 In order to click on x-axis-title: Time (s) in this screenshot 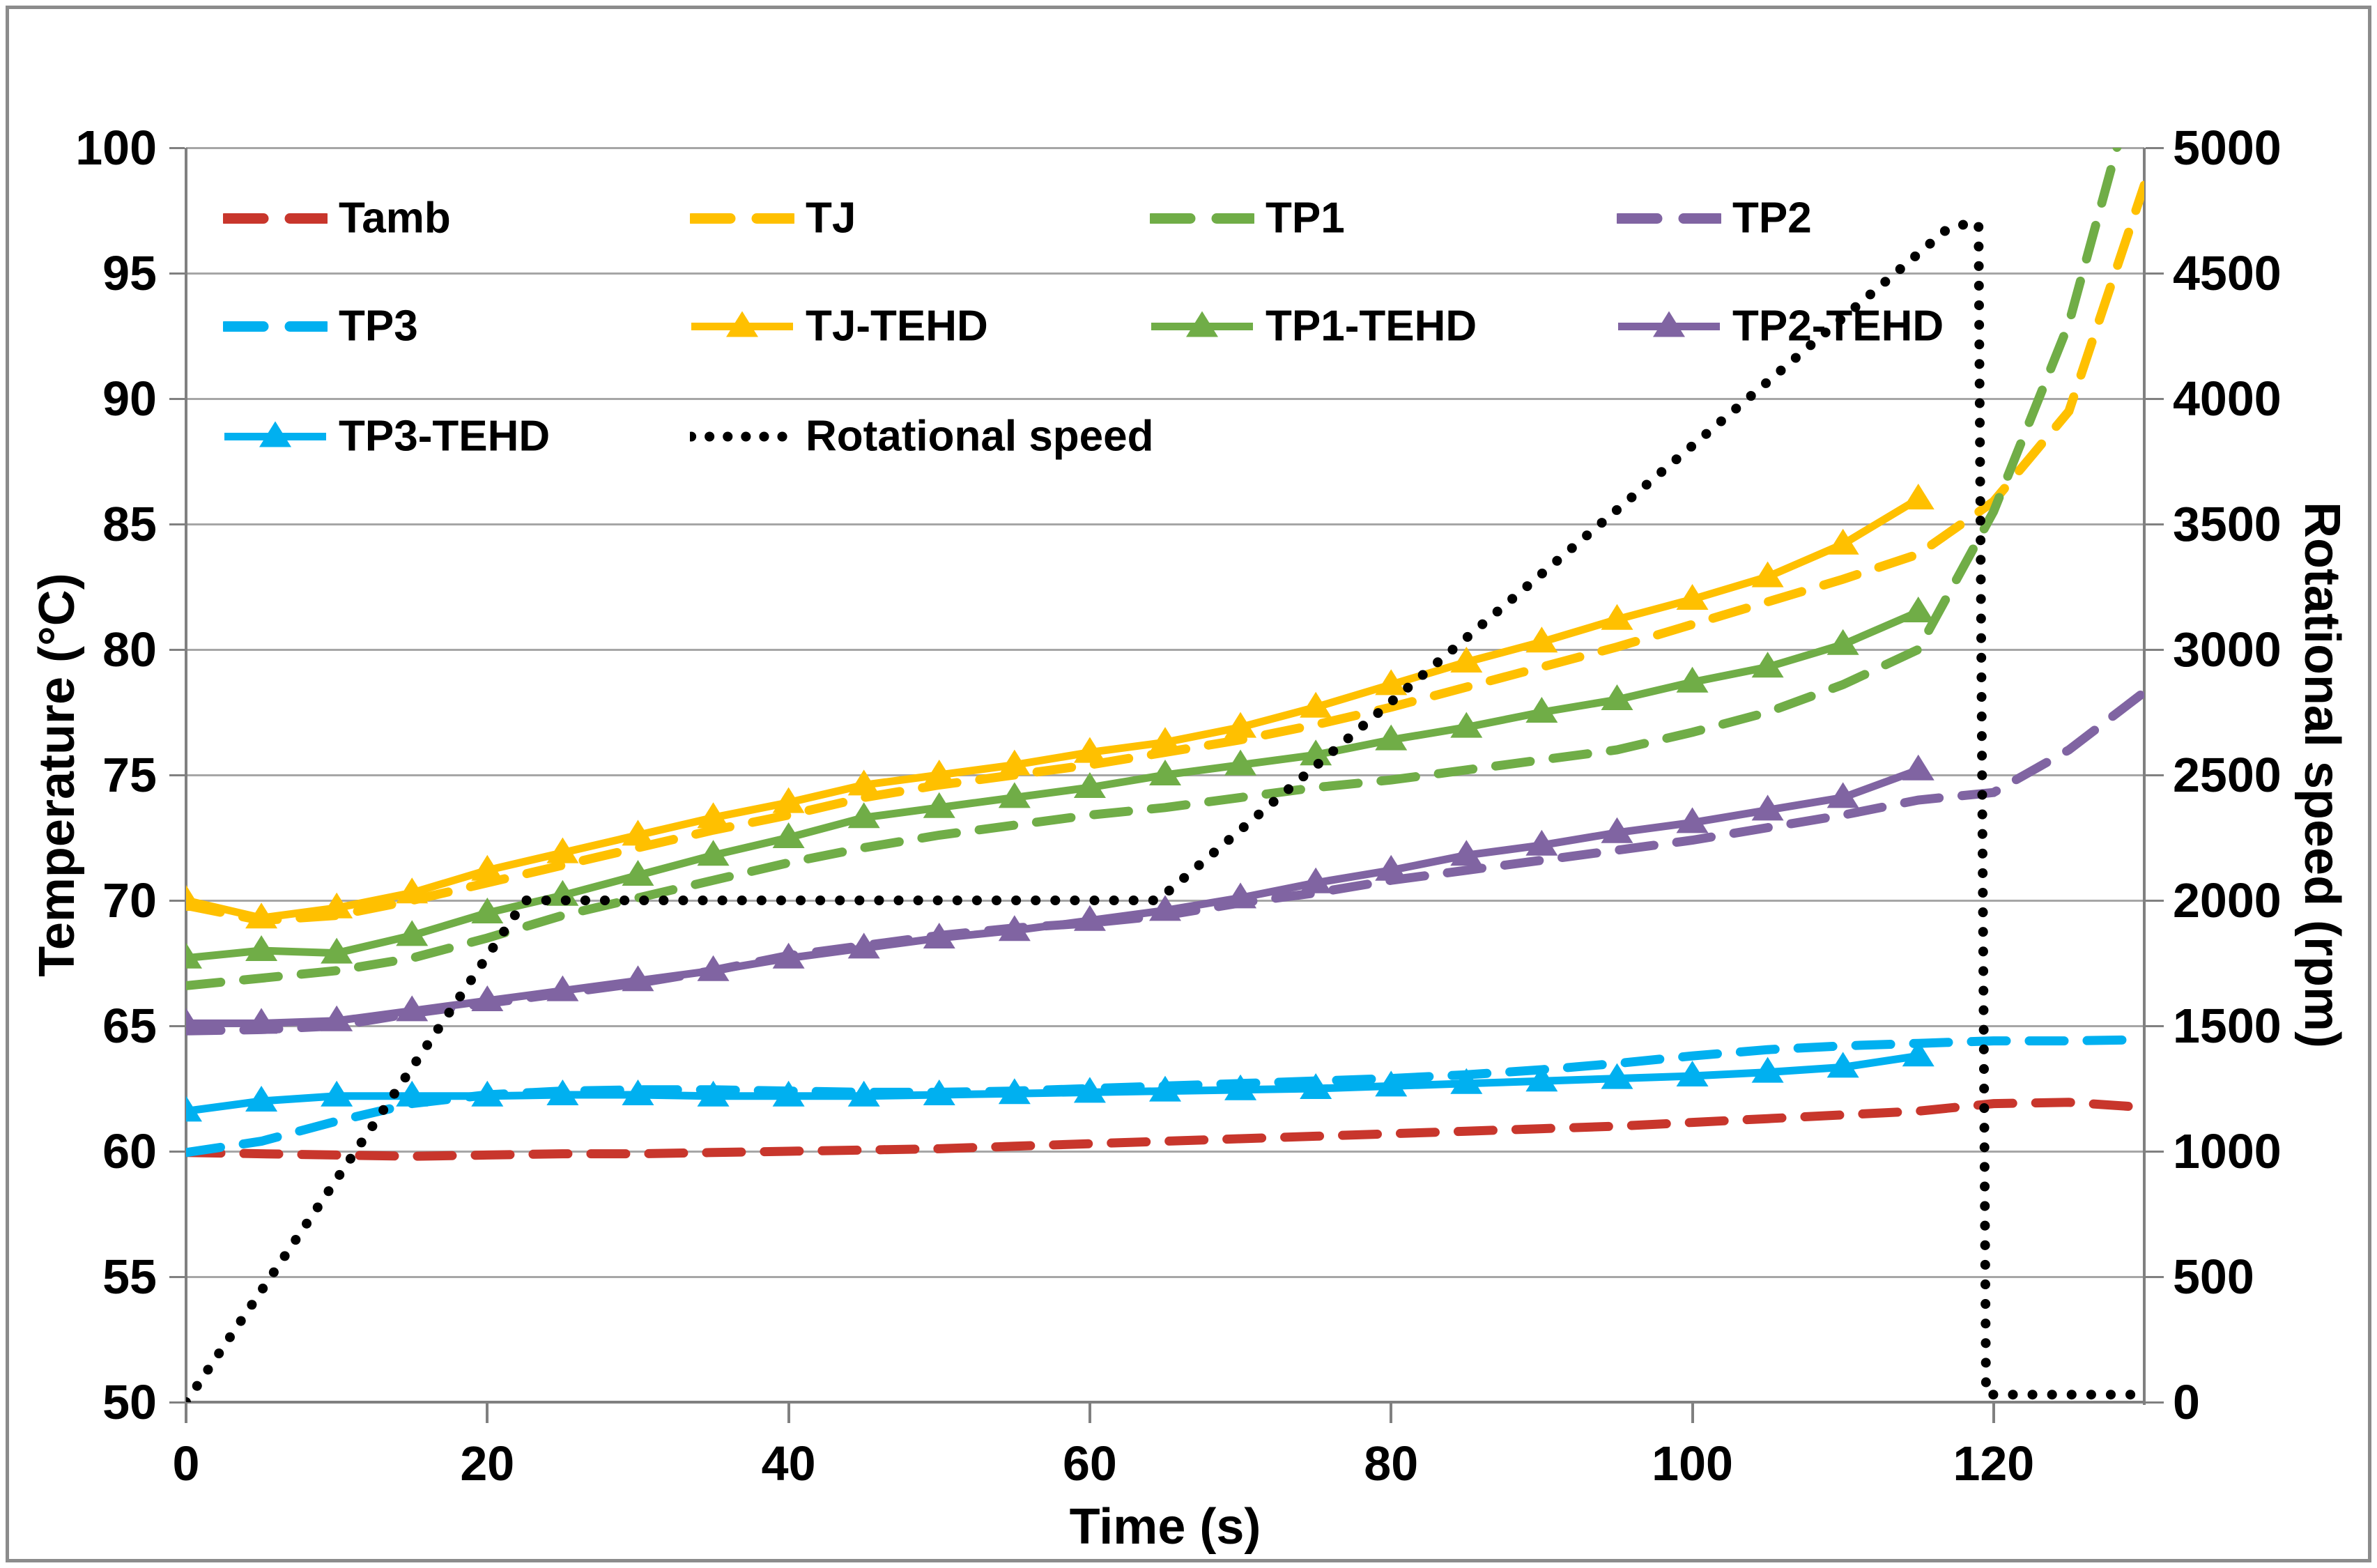, I will do `click(1165, 1527)`.